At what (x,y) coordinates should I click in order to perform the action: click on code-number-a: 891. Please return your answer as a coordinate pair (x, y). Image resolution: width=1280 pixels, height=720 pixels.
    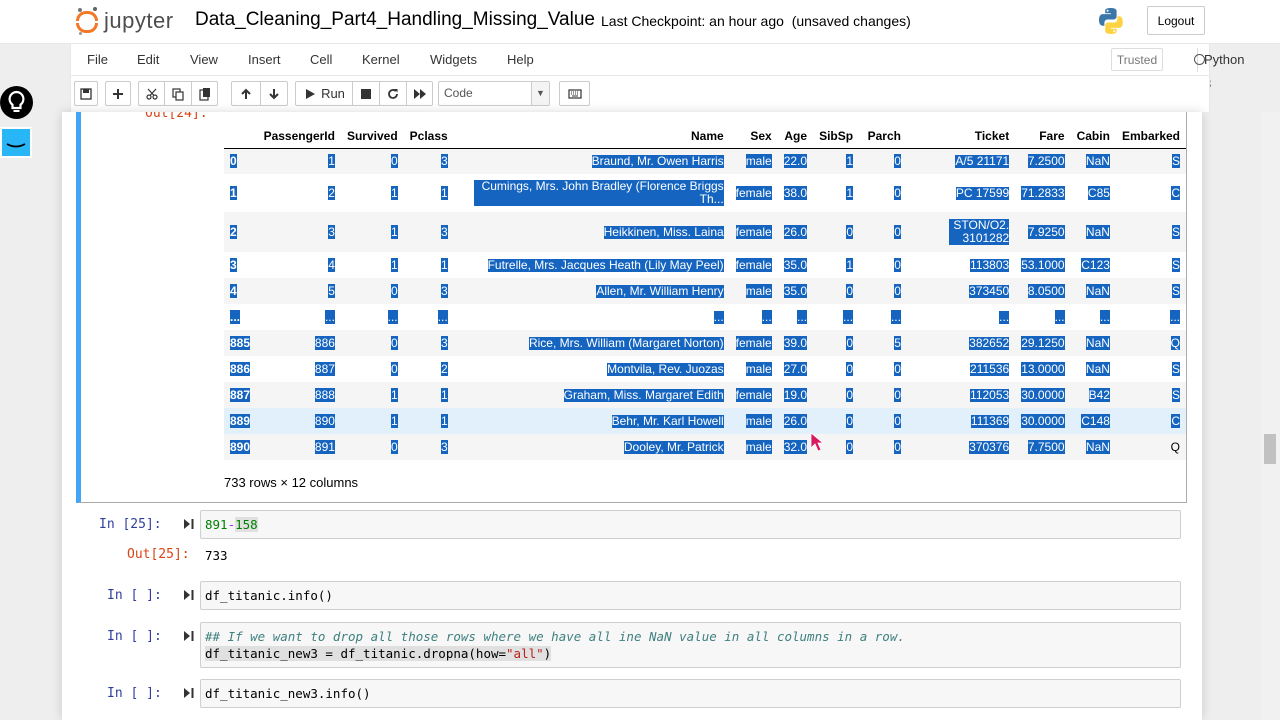
    Looking at the image, I should click on (216, 524).